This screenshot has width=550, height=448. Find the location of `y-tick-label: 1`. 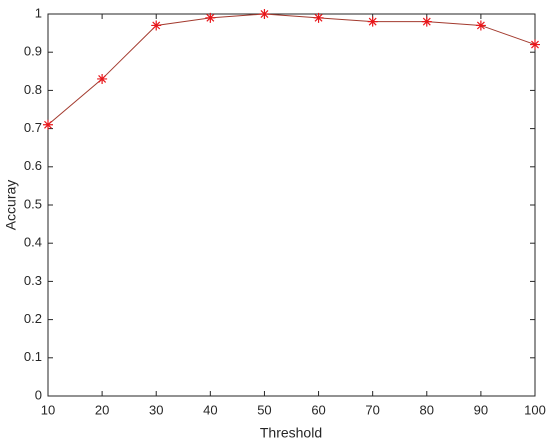

y-tick-label: 1 is located at coordinates (38, 12).